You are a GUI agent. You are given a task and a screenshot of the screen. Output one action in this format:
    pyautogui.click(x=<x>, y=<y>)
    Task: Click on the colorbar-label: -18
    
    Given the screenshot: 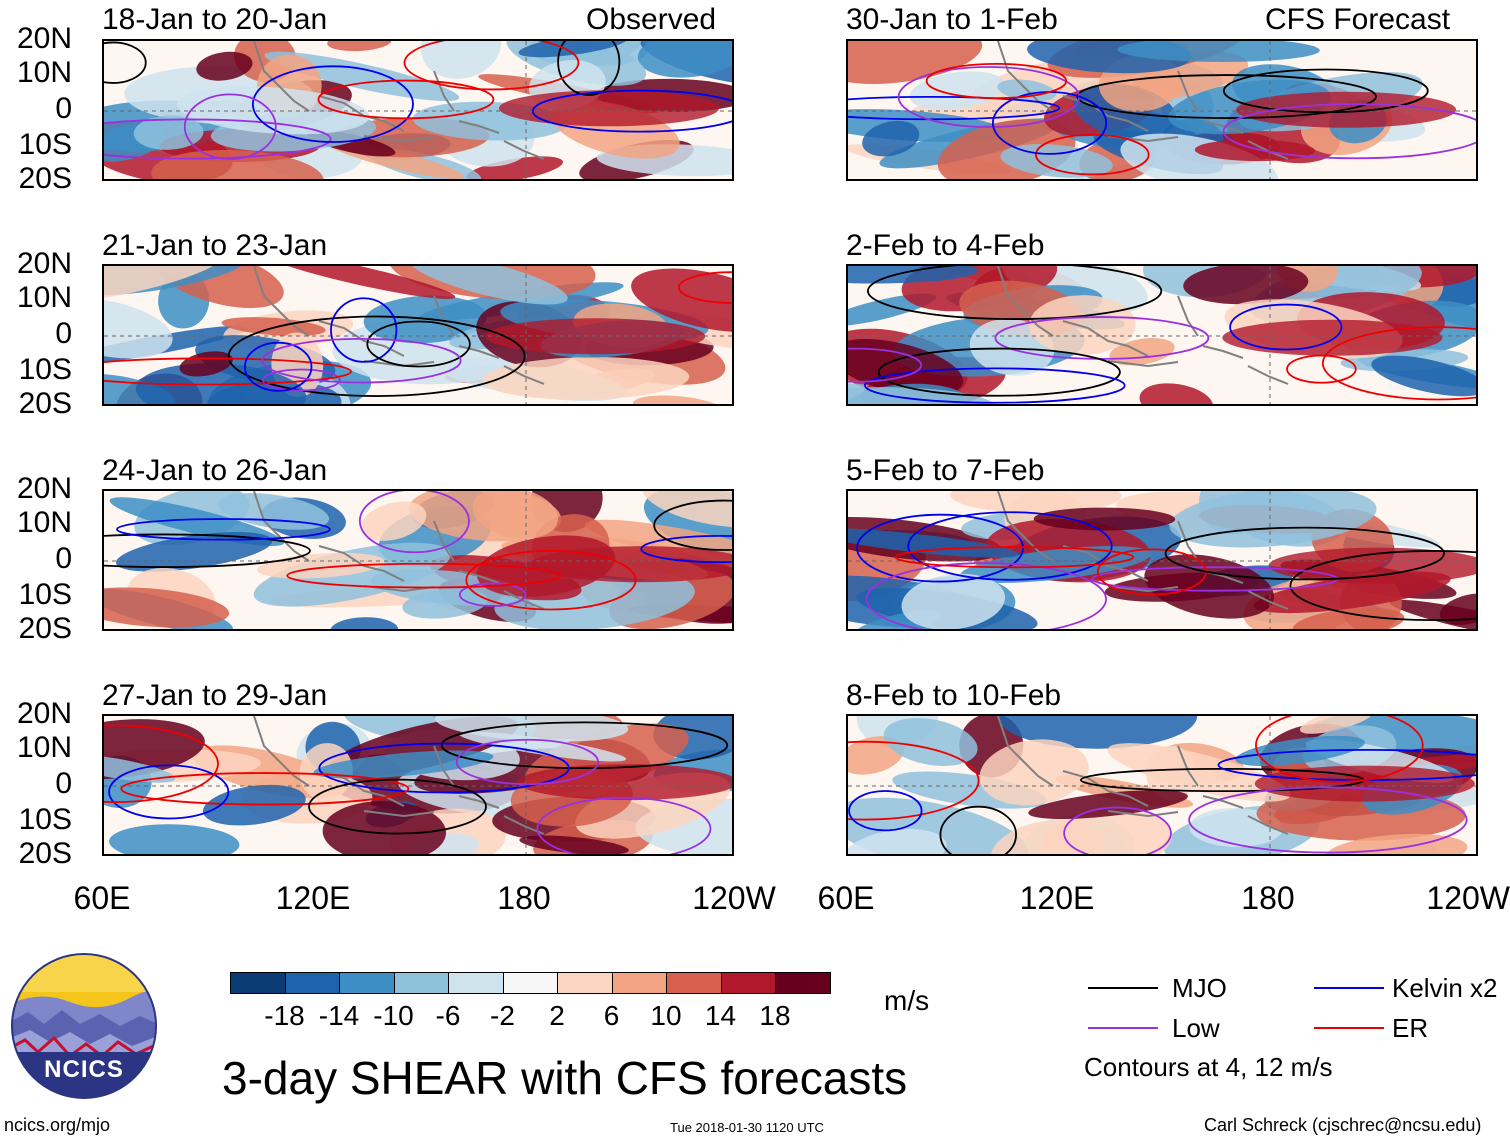 What is the action you would take?
    pyautogui.click(x=284, y=1015)
    